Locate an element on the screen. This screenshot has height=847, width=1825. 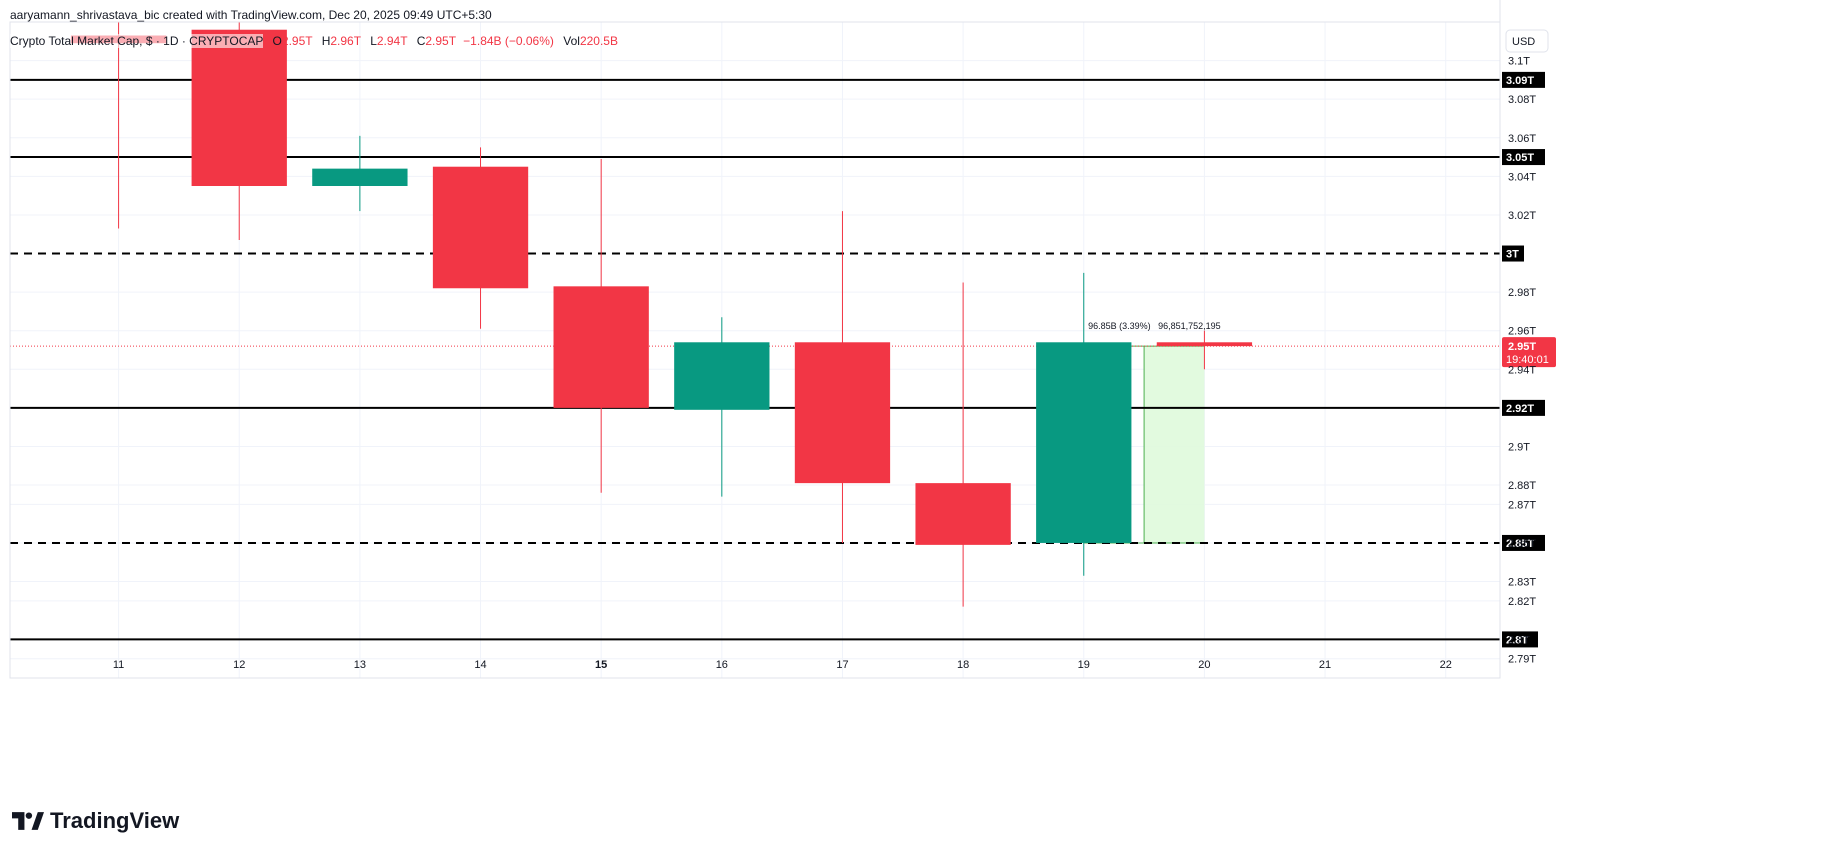
x-tick-label: 21 is located at coordinates (1325, 665).